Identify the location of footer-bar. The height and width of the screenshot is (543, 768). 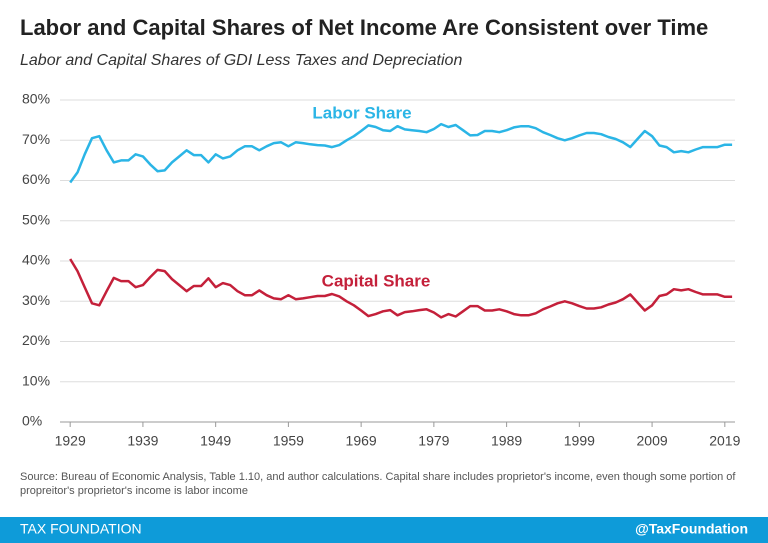
(384, 530).